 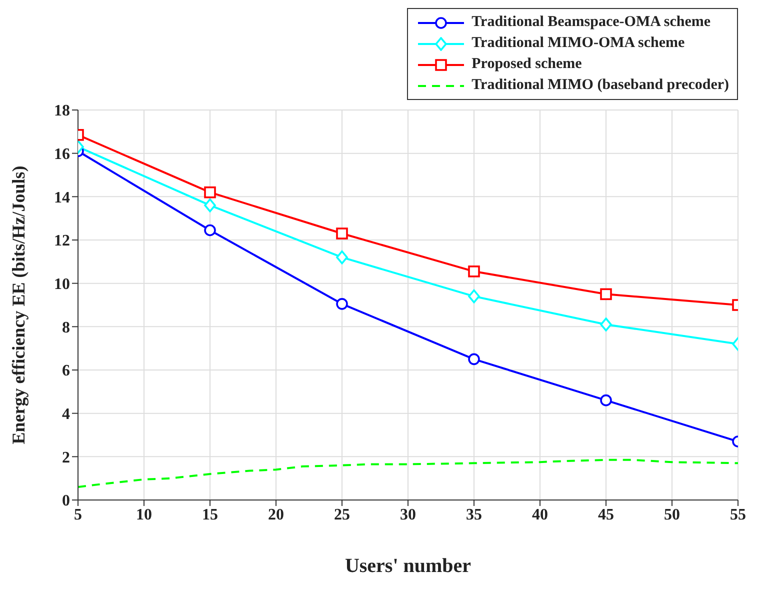 What do you see at coordinates (144, 515) in the screenshot?
I see `x-tick-label: 10` at bounding box center [144, 515].